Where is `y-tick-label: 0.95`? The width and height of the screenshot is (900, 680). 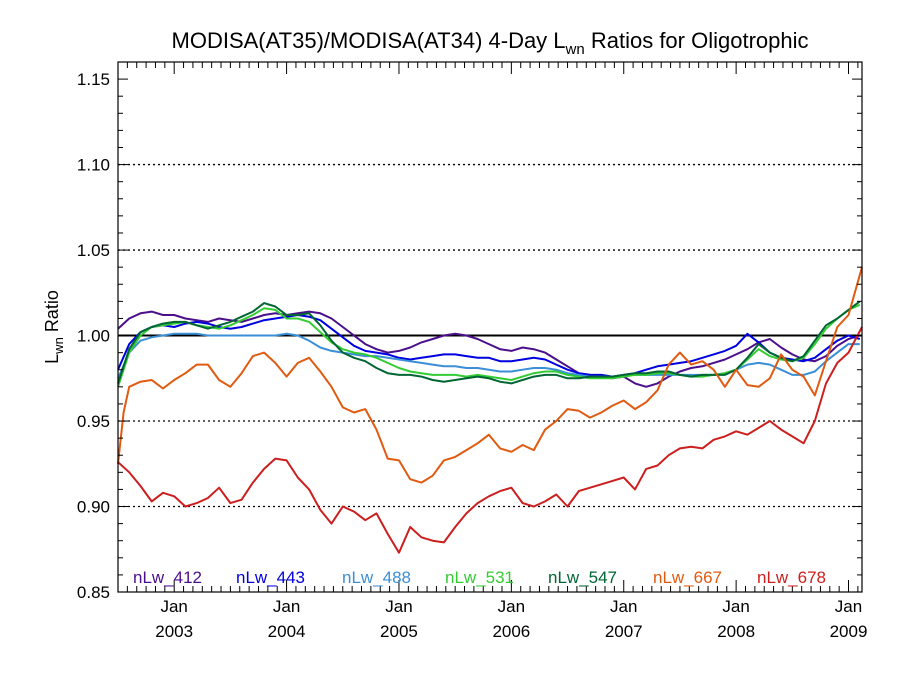
y-tick-label: 0.95 is located at coordinates (93, 421).